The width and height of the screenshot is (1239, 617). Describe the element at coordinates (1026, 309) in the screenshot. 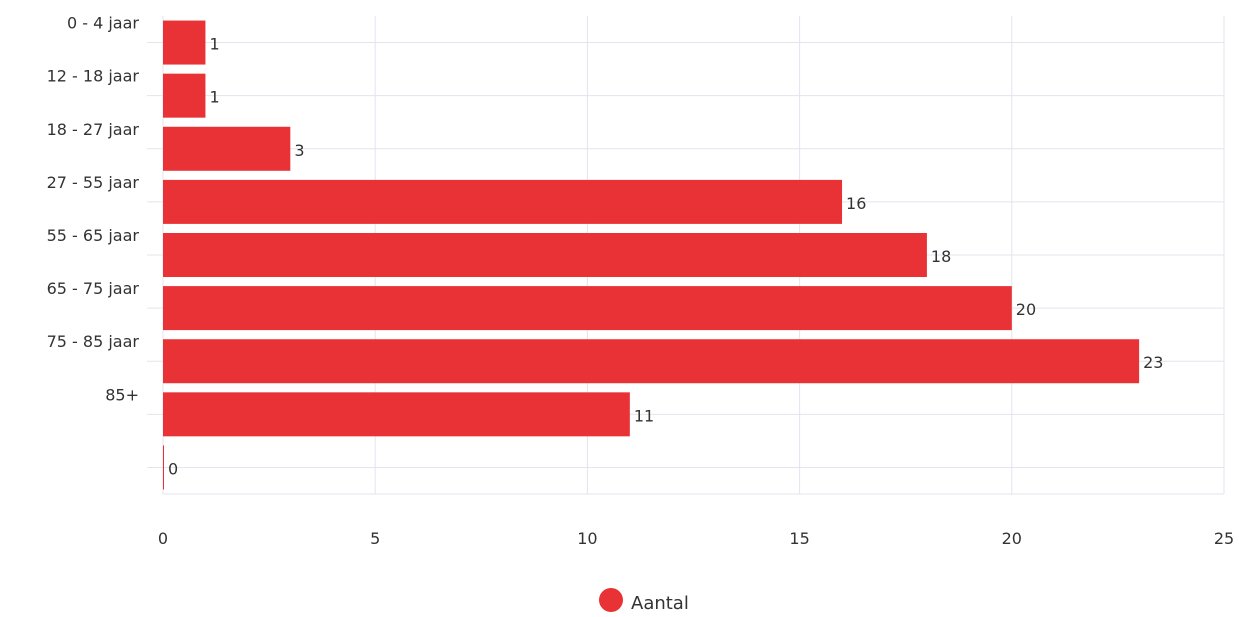

I see `data-label: 20` at that location.